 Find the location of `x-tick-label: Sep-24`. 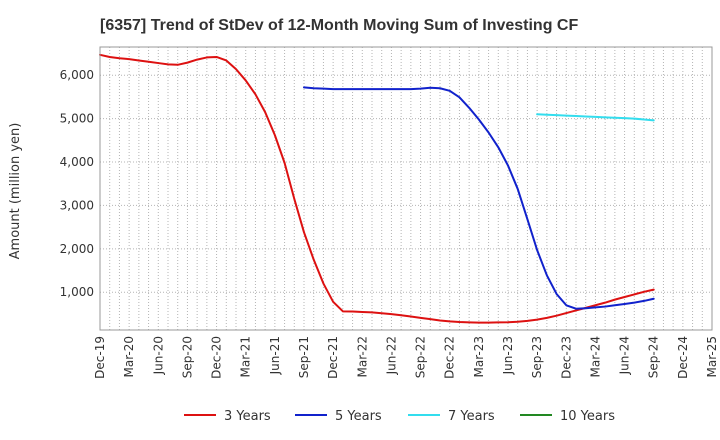

x-tick-label: Sep-24 is located at coordinates (654, 357).